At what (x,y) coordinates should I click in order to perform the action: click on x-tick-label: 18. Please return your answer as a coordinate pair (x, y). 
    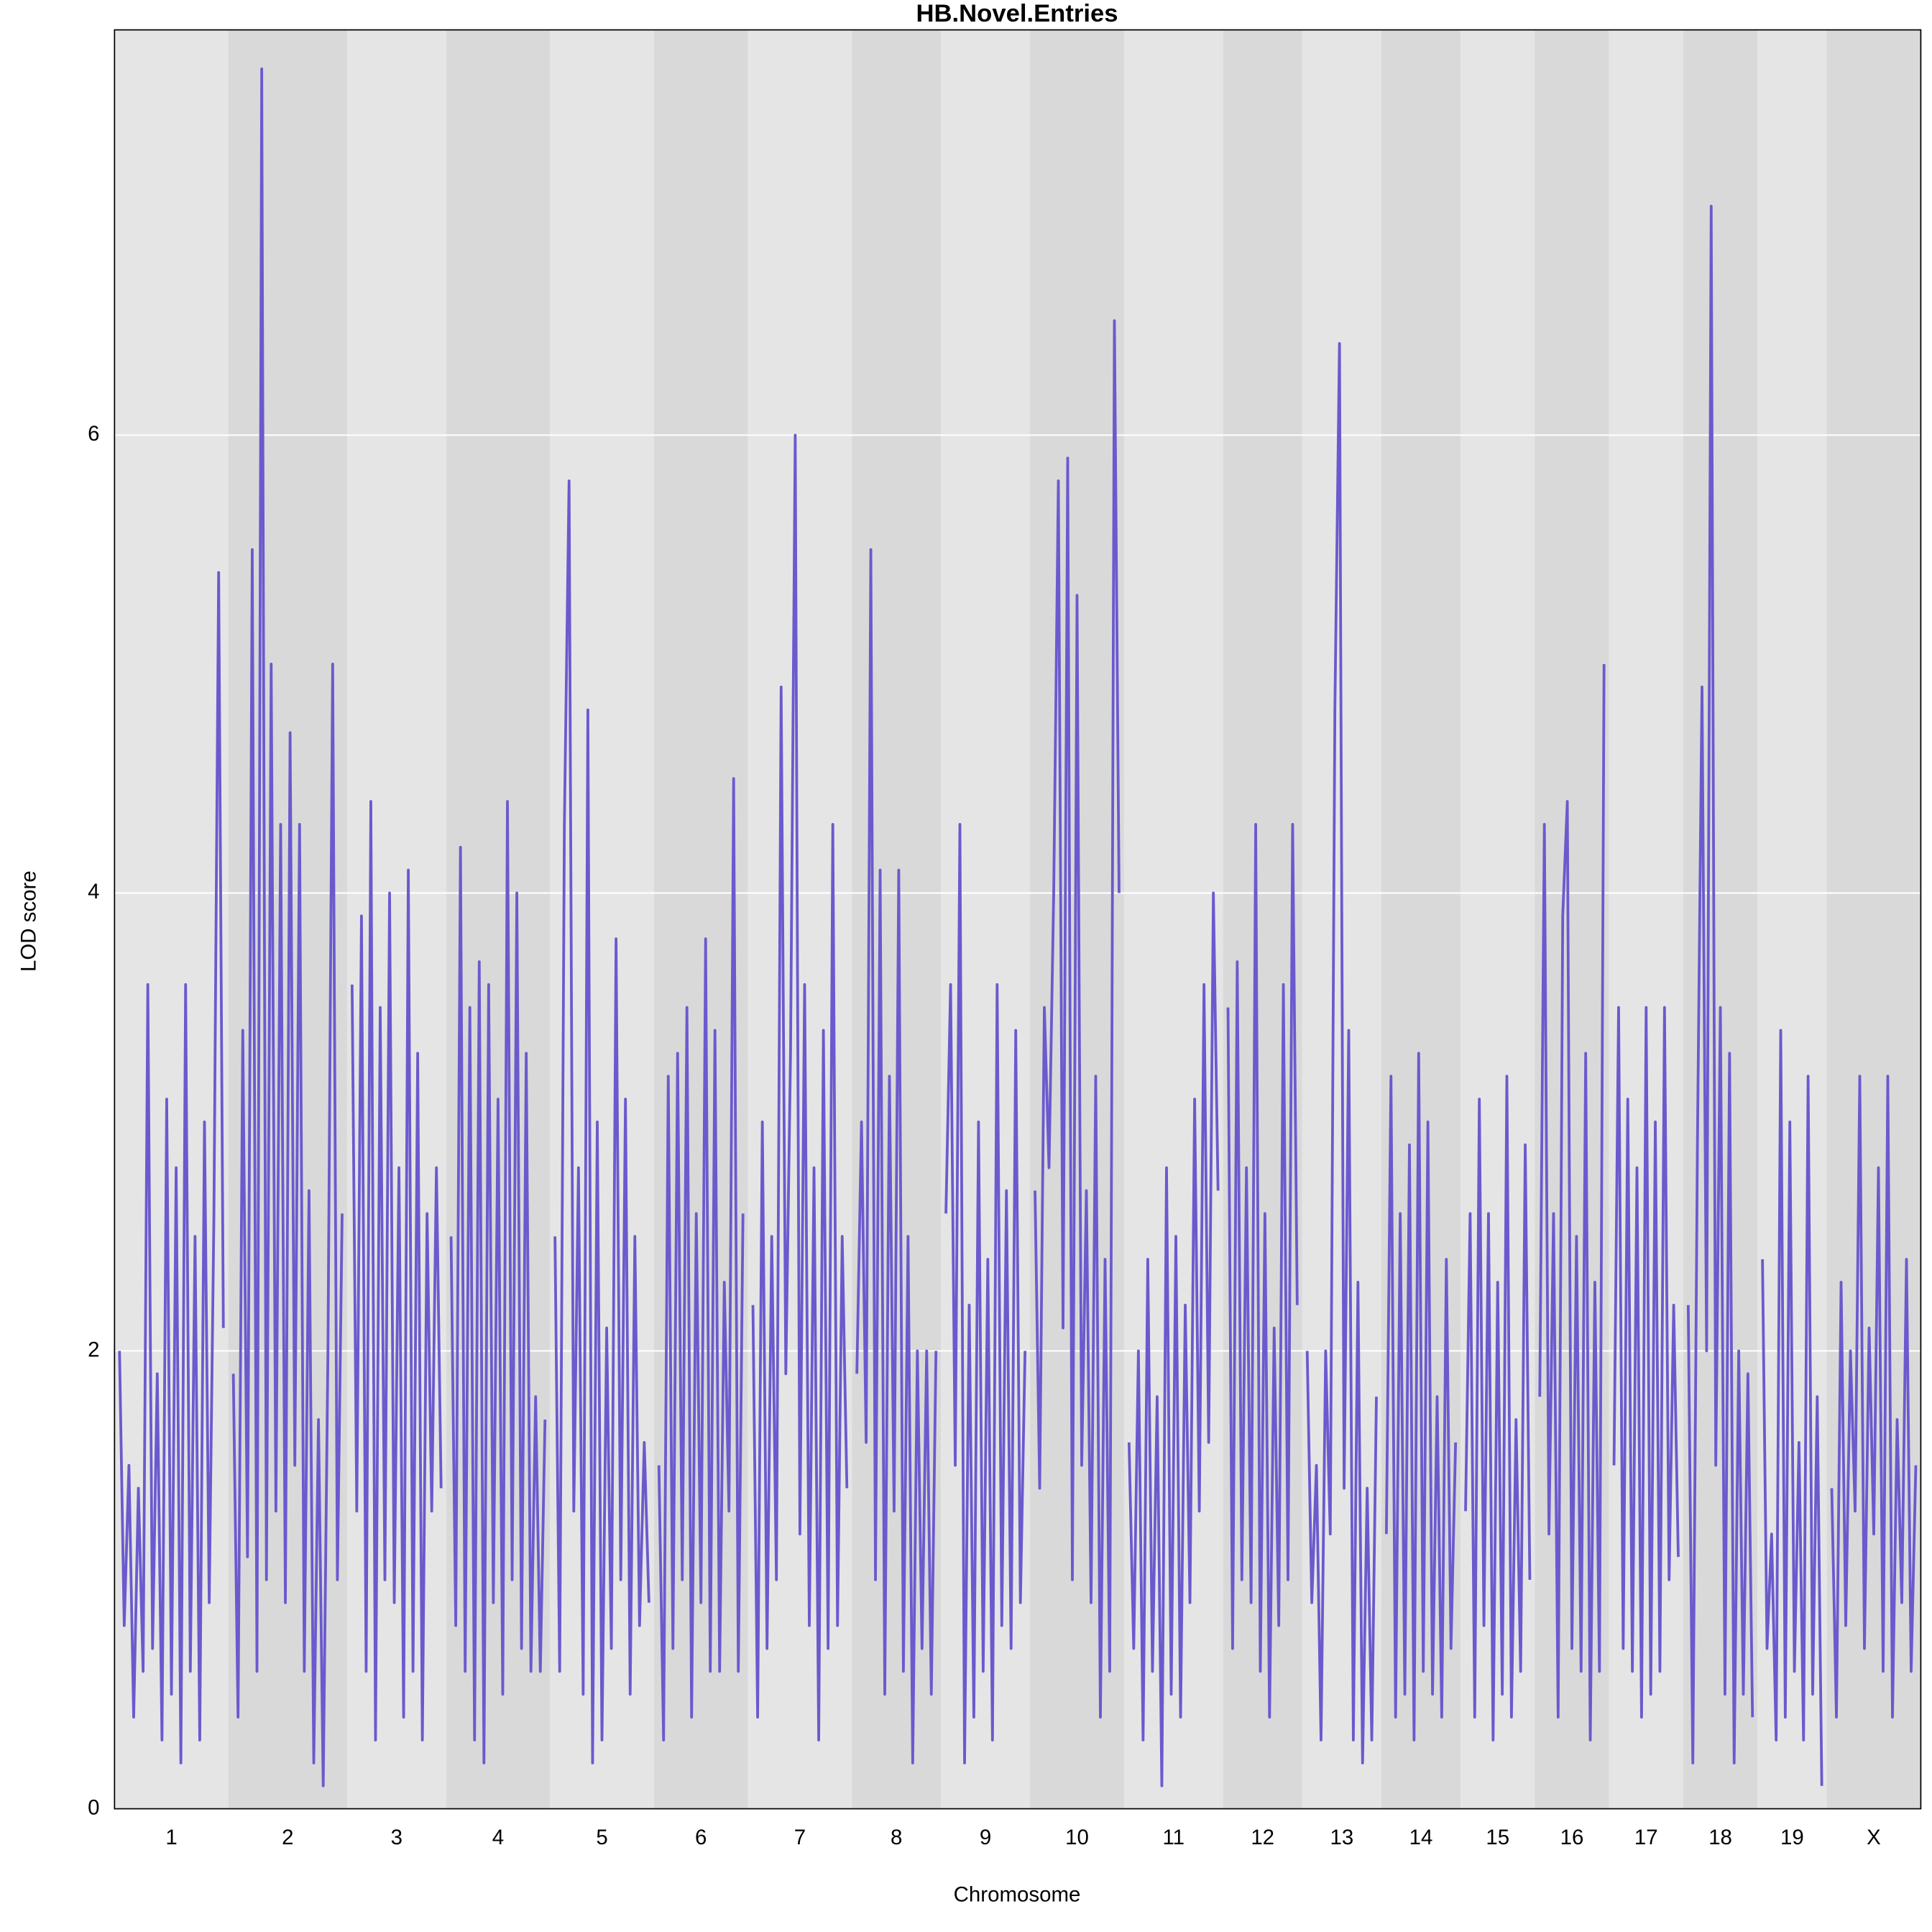
    Looking at the image, I should click on (1720, 1837).